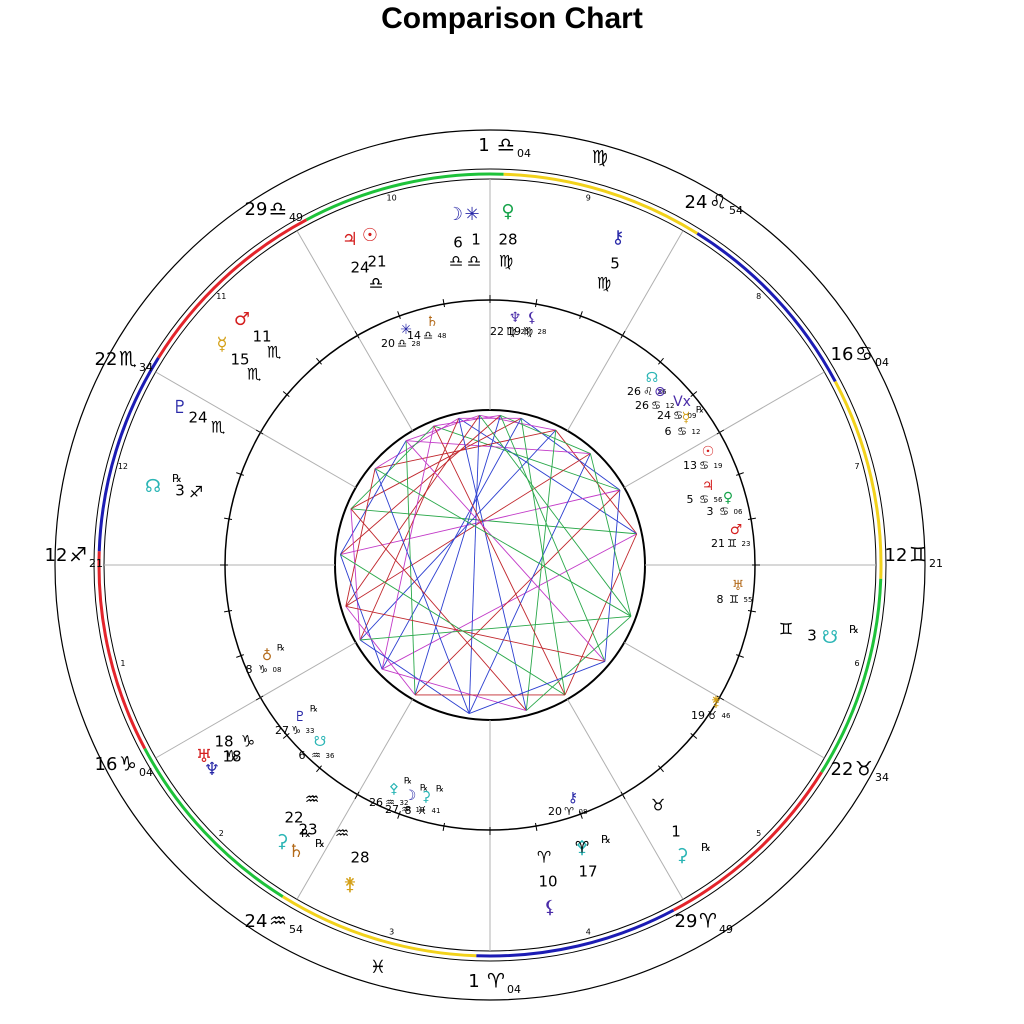 The width and height of the screenshot is (1024, 1024). Describe the element at coordinates (376, 283) in the screenshot. I see `planet-sign-icon: ♎` at that location.